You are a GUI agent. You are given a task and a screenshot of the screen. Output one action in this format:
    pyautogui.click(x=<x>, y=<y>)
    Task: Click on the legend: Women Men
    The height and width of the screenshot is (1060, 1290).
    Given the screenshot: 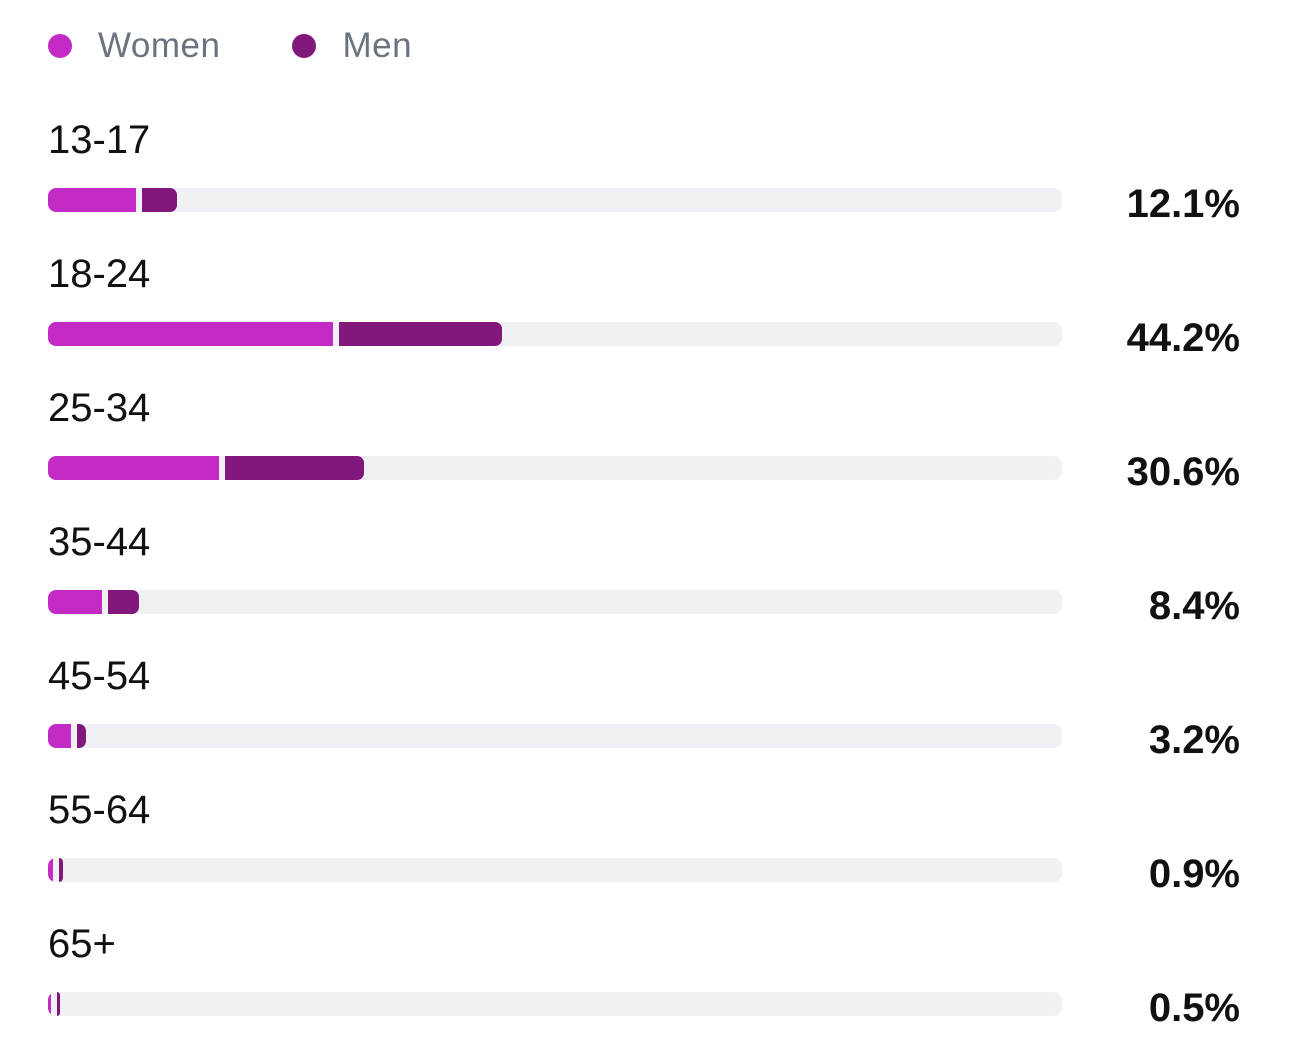 What is the action you would take?
    pyautogui.click(x=266, y=46)
    